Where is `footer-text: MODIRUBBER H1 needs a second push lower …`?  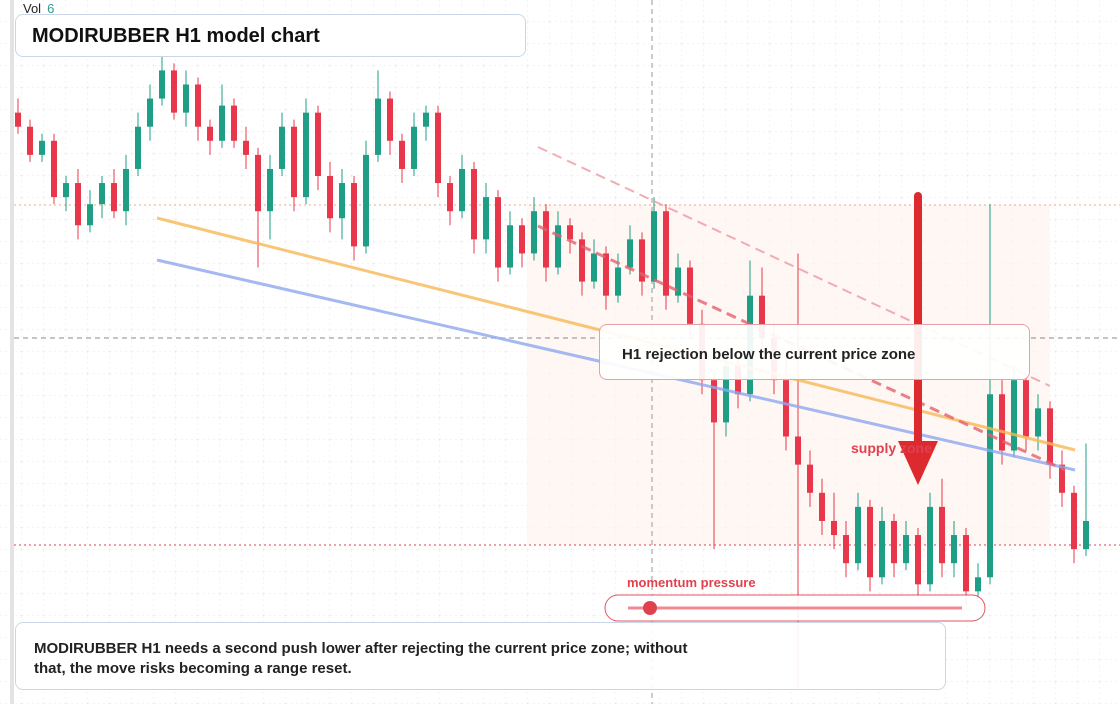
footer-text: MODIRUBBER H1 needs a second push lower … is located at coordinates (361, 658).